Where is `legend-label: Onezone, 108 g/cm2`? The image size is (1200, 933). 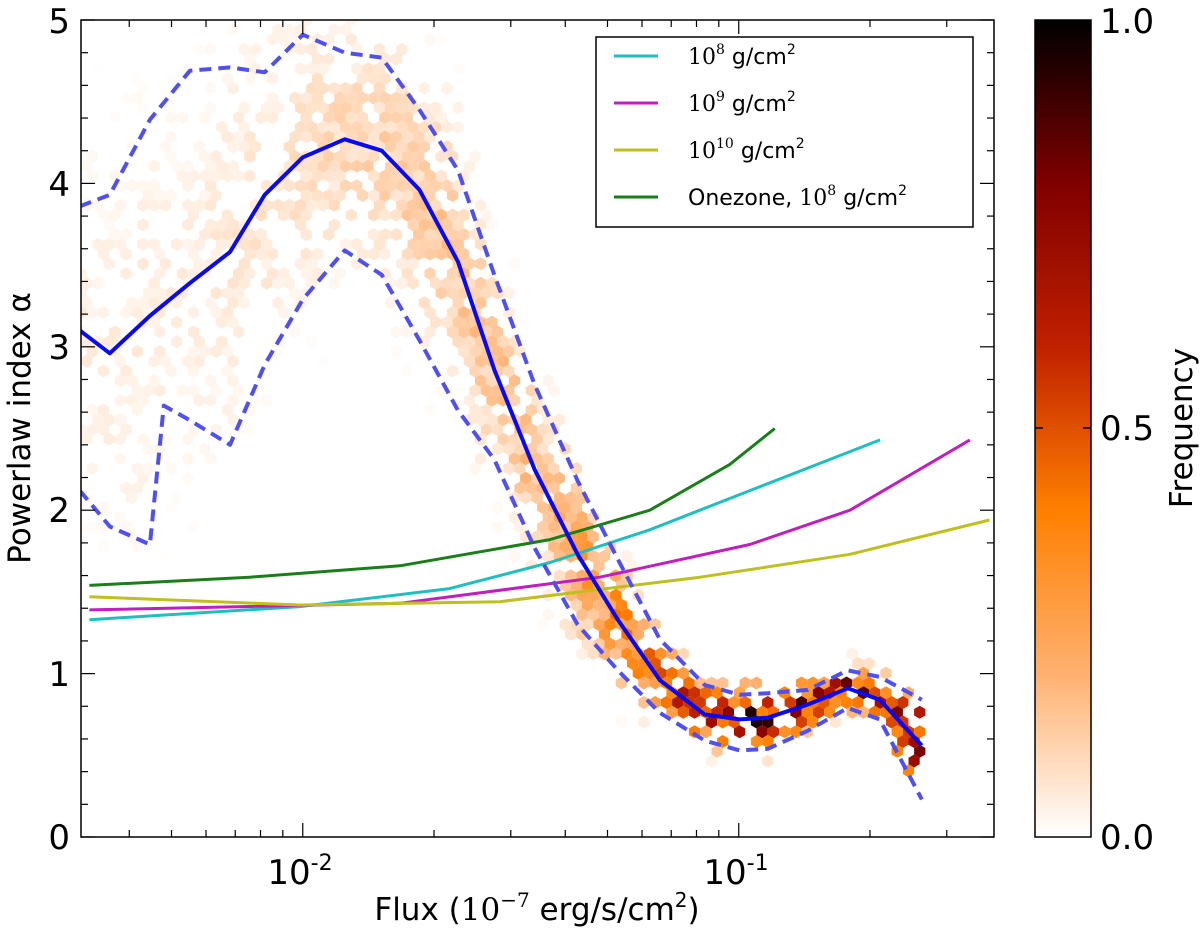 legend-label: Onezone, 108 g/cm2 is located at coordinates (797, 197).